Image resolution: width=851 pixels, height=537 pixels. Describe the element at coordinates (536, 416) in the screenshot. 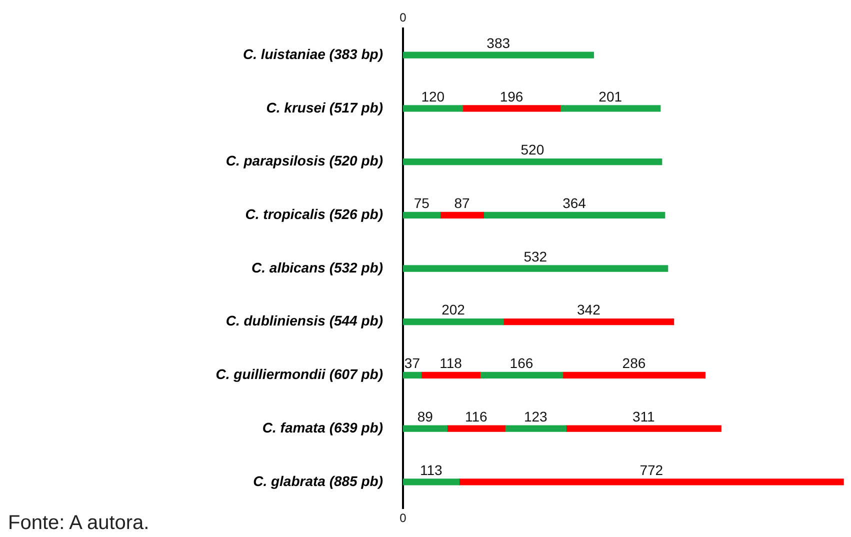

I see `data-label: 123` at that location.